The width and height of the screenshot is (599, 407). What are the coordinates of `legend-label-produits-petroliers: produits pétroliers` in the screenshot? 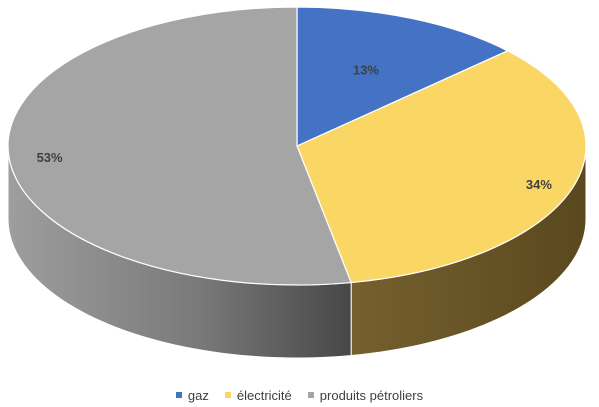 It's located at (371, 395).